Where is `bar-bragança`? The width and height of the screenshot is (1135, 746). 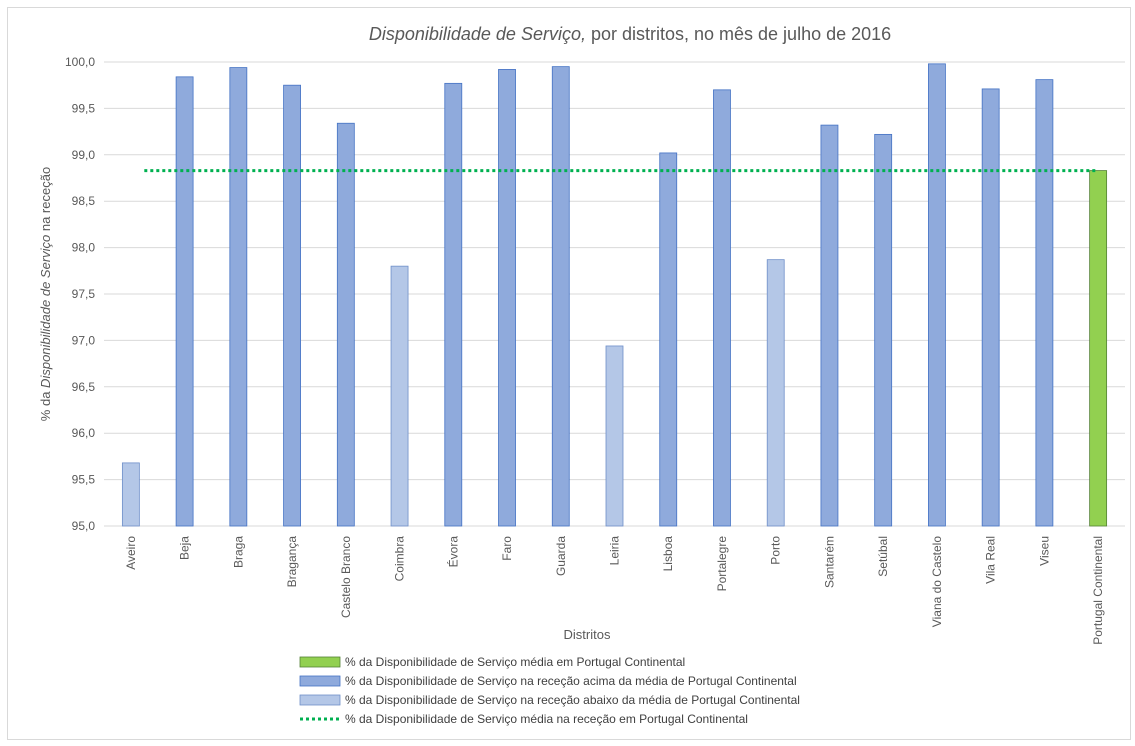 bar-bragança is located at coordinates (292, 305).